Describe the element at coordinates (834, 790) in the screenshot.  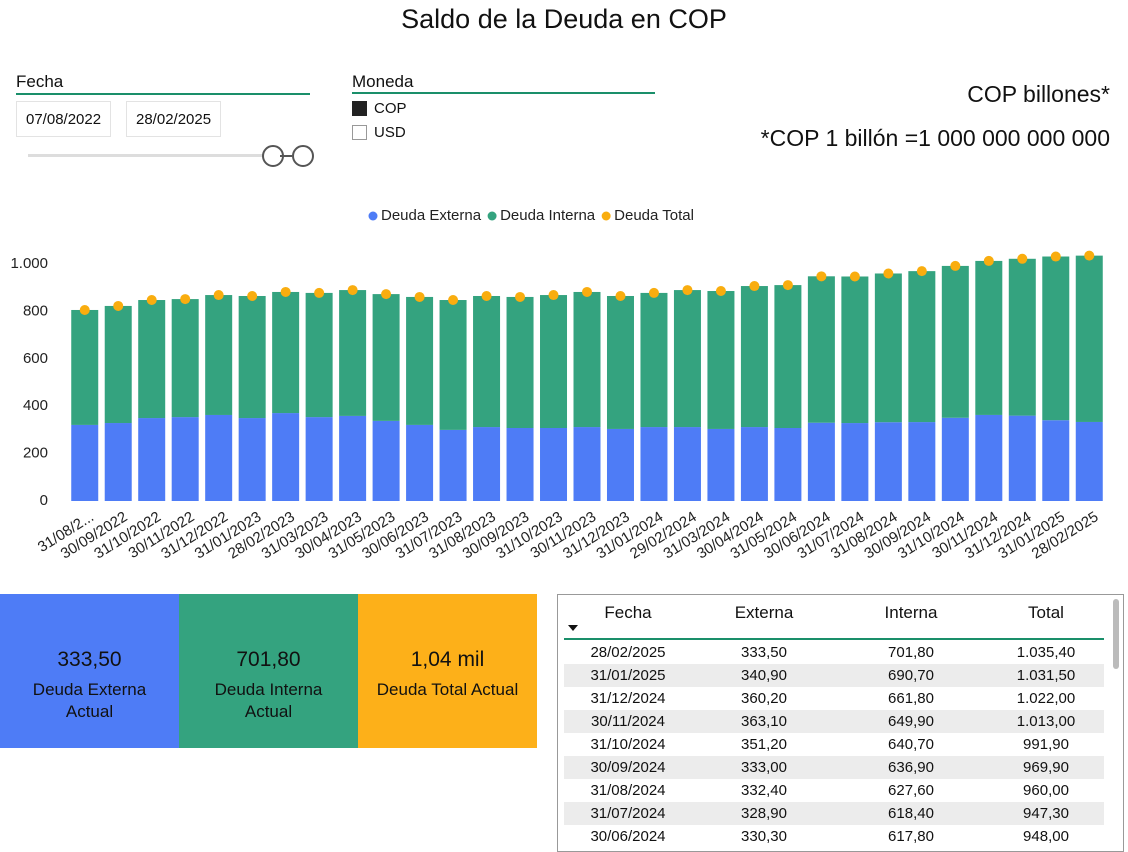
I see `table-row: 31/08/2024 332,40 627,60 960,00` at that location.